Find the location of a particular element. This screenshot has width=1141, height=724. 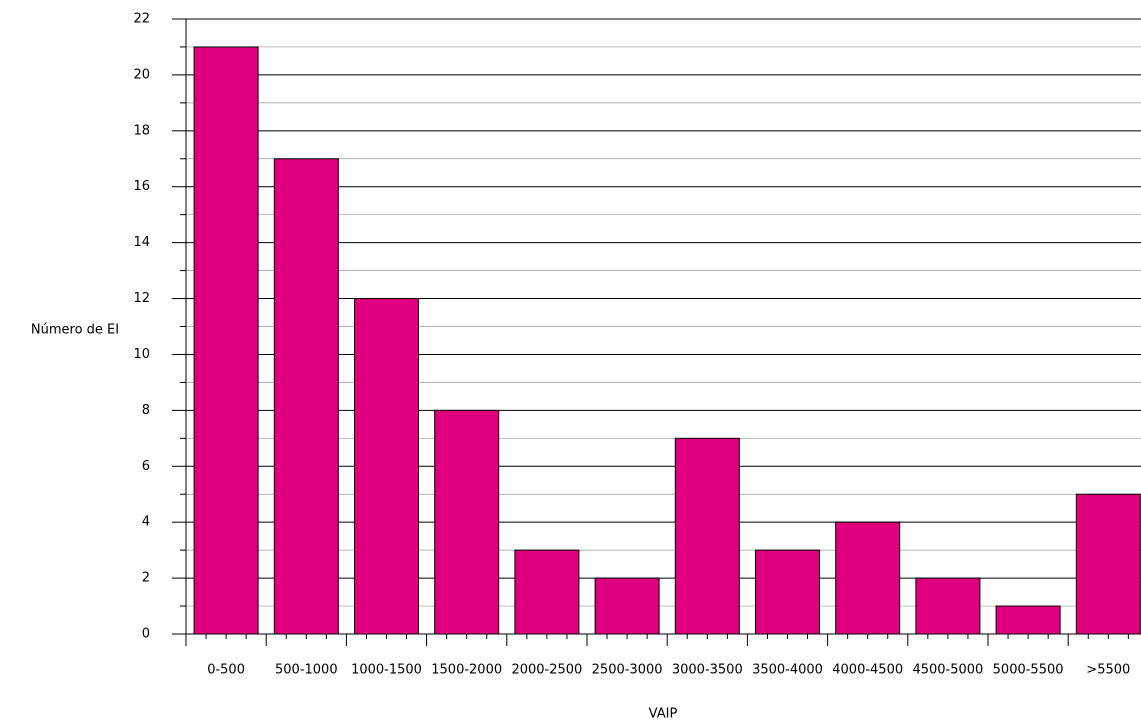

x-tick-label: 3000-3500 is located at coordinates (707, 670).